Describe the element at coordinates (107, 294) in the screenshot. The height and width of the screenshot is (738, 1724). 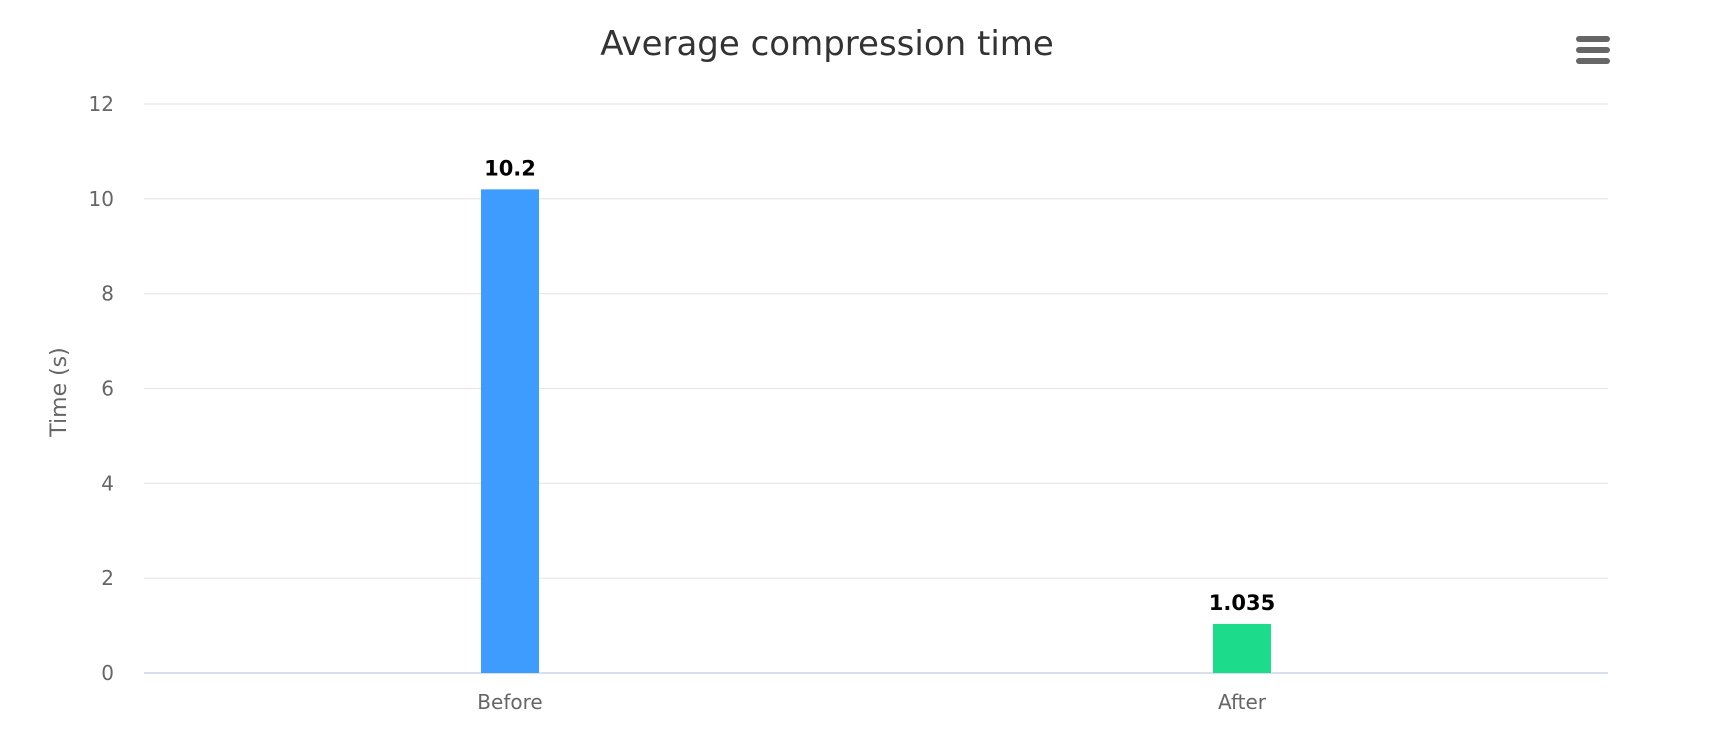
I see `y-tick-label: 8` at that location.